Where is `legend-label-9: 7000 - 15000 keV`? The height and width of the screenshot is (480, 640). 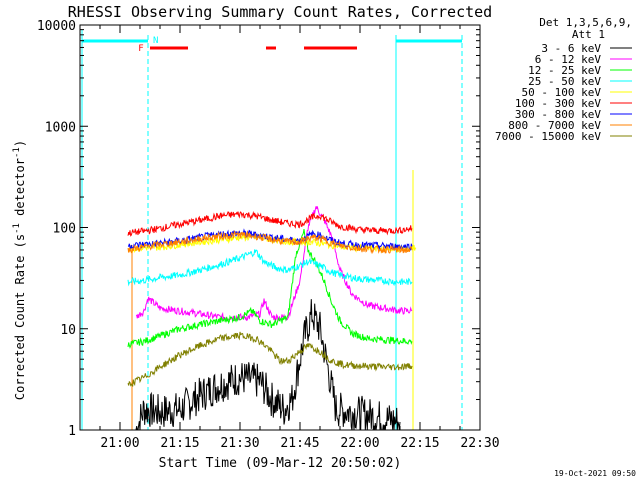
legend-label-9: 7000 - 15000 keV is located at coordinates (548, 136).